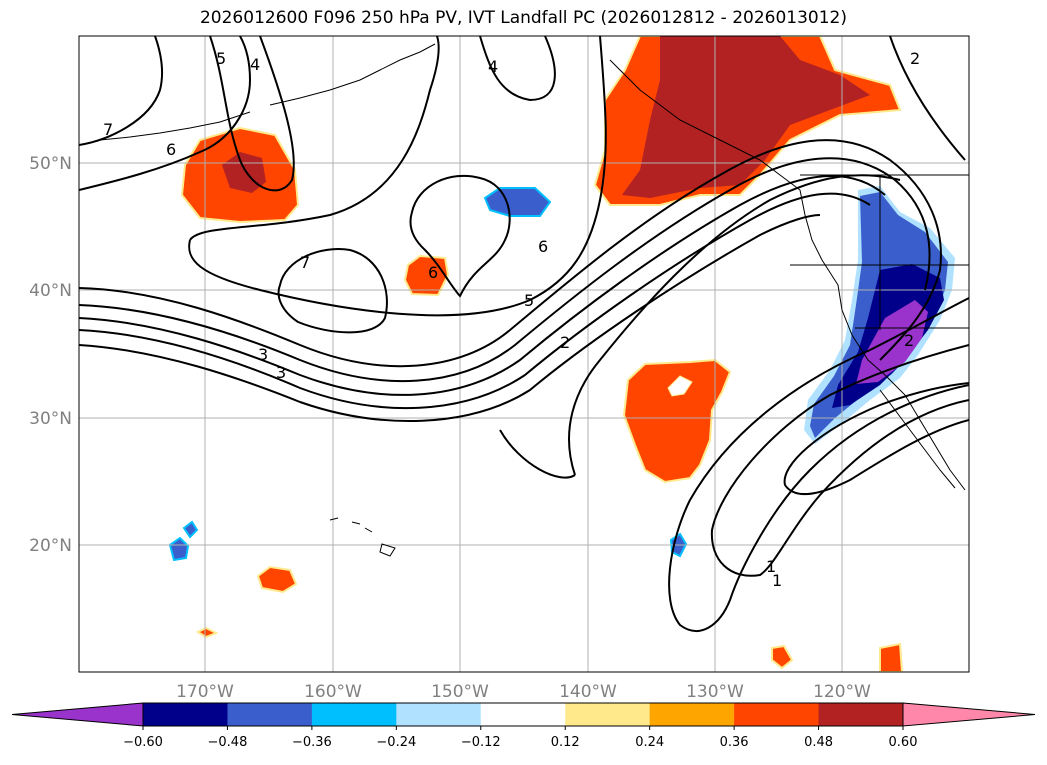  Describe the element at coordinates (842, 692) in the screenshot. I see `lon-label: 120°W` at that location.